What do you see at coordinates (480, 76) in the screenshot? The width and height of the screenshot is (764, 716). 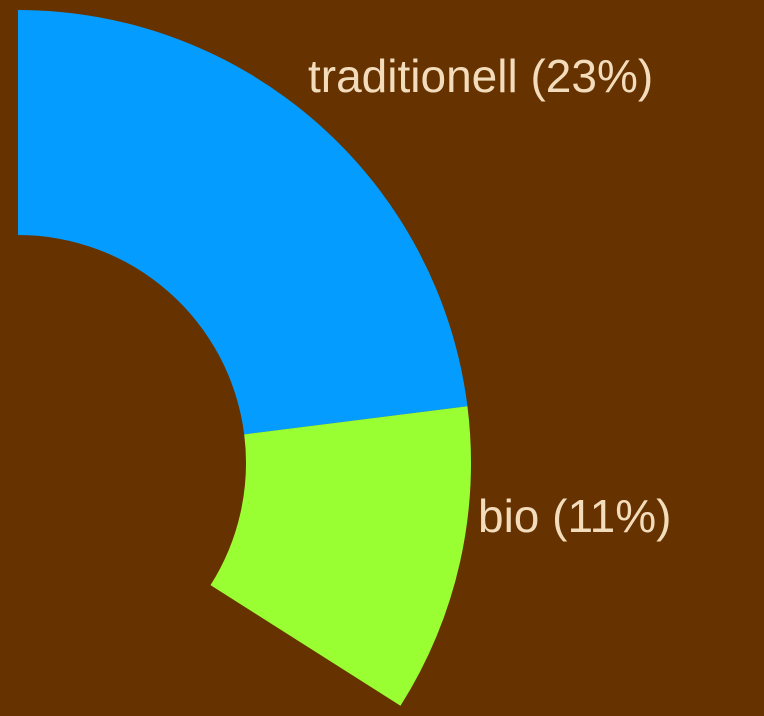 I see `data-label: traditionell (23%)` at bounding box center [480, 76].